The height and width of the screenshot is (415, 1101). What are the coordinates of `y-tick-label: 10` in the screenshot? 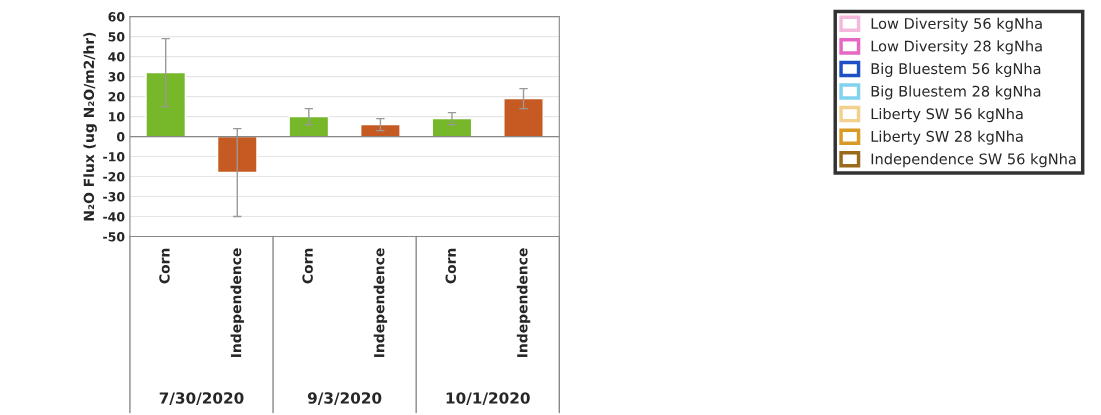 It's located at (117, 117).